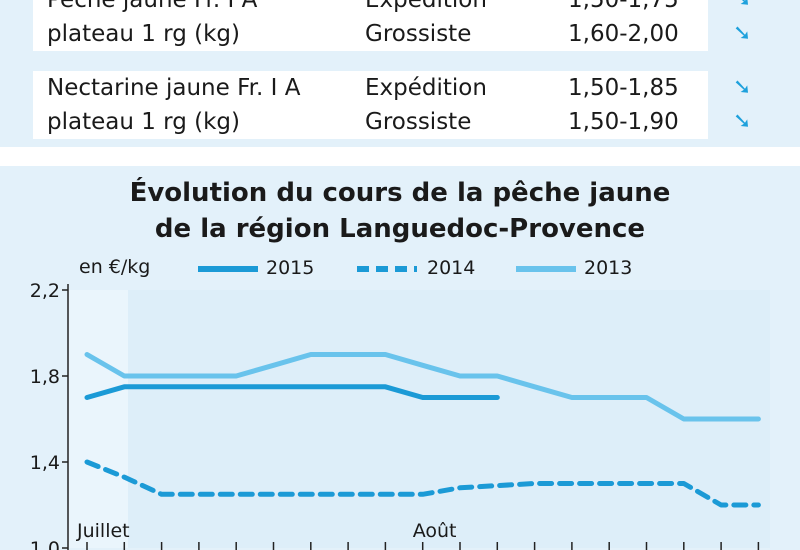 The image size is (800, 550). What do you see at coordinates (400, 229) in the screenshot?
I see `chart-subtitle: de la région Languedoc-Provence` at bounding box center [400, 229].